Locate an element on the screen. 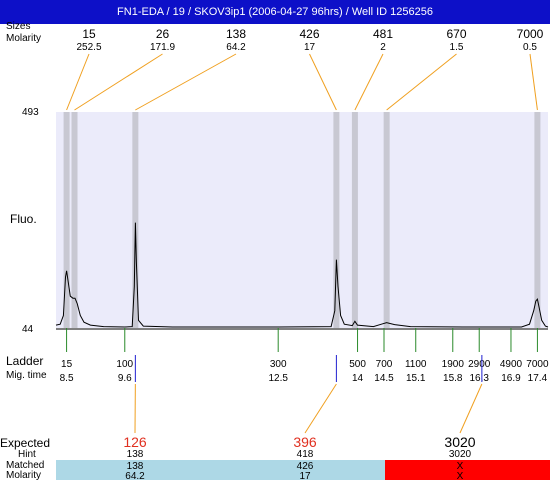  peak-molarity-label: 64.2 is located at coordinates (236, 47).